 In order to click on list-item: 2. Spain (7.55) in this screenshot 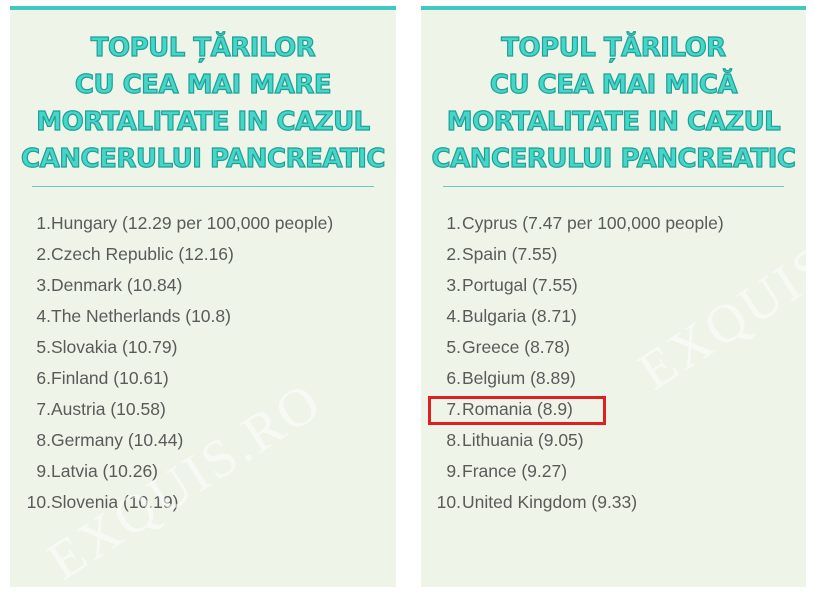, I will do `click(613, 254)`.